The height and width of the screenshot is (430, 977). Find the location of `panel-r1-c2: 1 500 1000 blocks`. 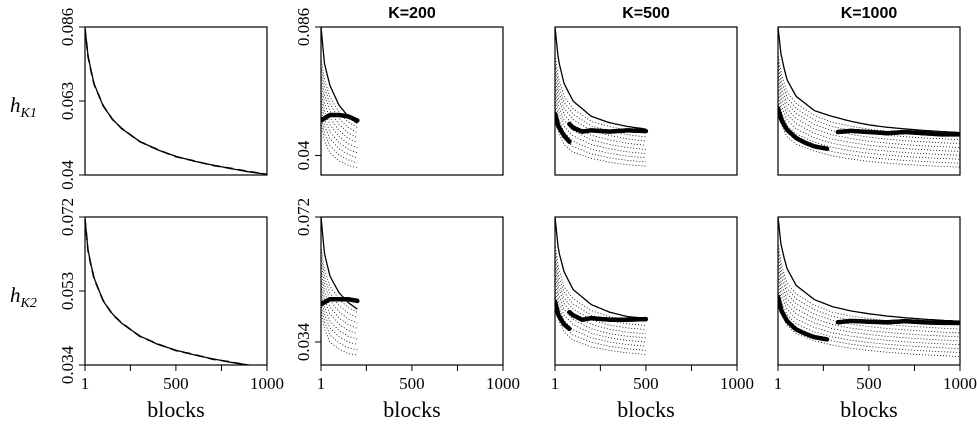

panel-r1-c2: 1 500 1000 blocks is located at coordinates (652, 319).